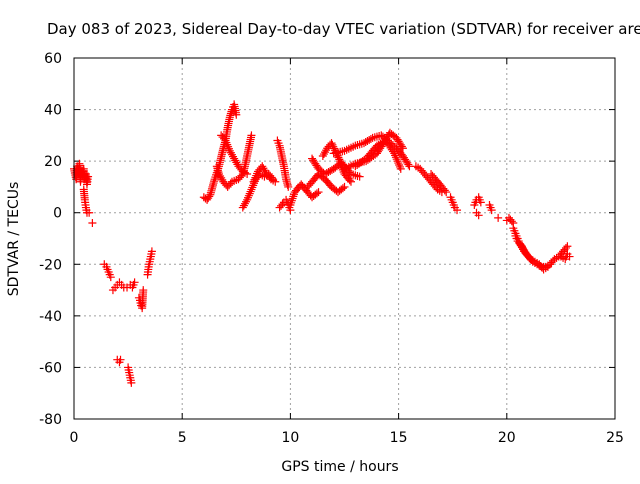 The width and height of the screenshot is (640, 484). I want to click on y-tick-label: 20, so click(53, 162).